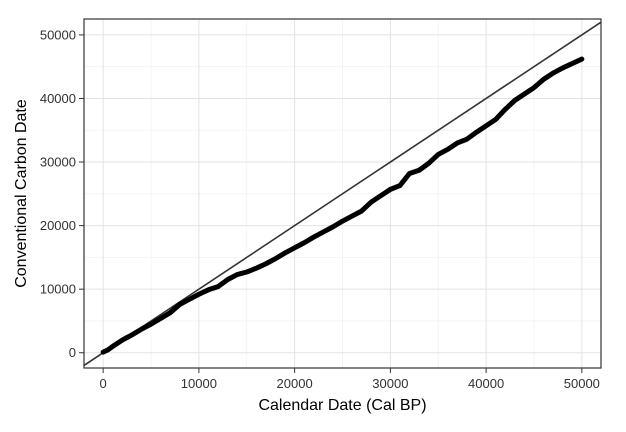 The height and width of the screenshot is (432, 626). I want to click on x-tick-label: 10000, so click(199, 383).